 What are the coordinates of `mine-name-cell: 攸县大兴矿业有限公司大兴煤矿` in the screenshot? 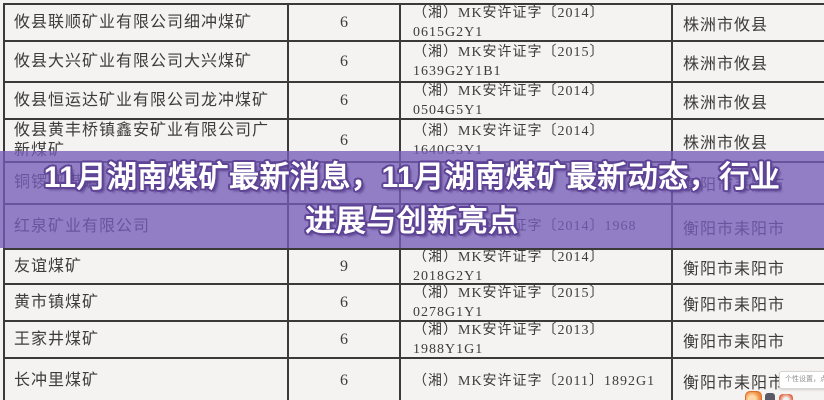 It's located at (147, 61).